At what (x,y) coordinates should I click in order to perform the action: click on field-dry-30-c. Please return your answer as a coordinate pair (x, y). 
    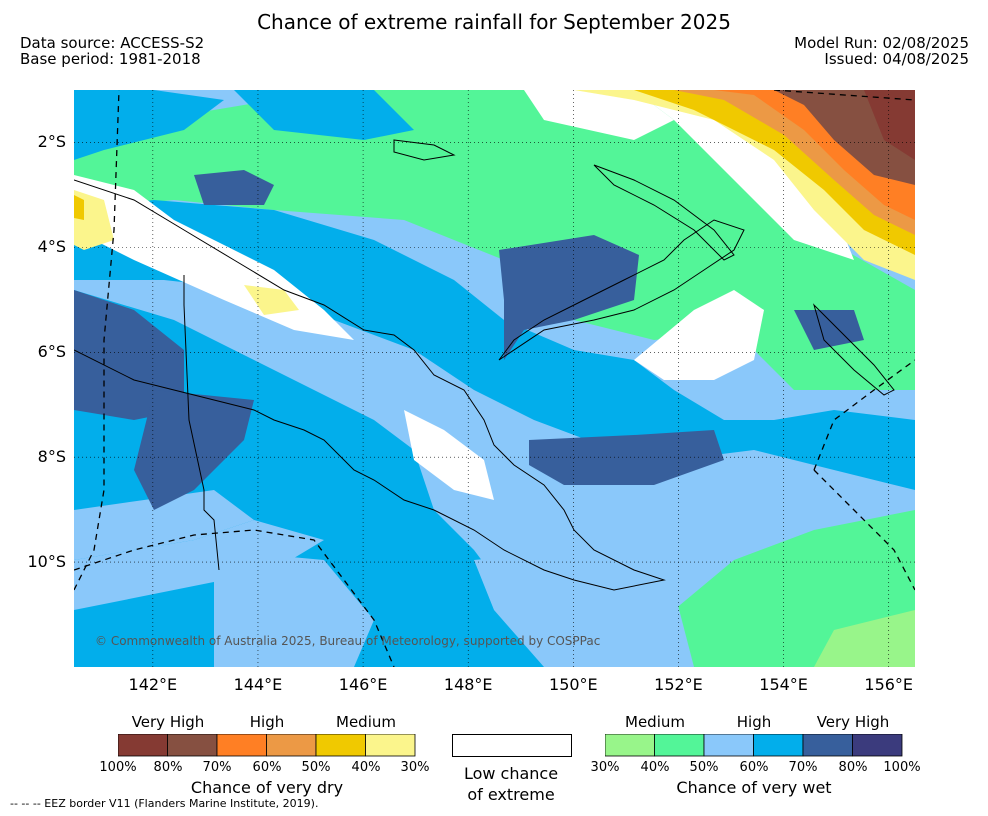
    Looking at the image, I should click on (271, 300).